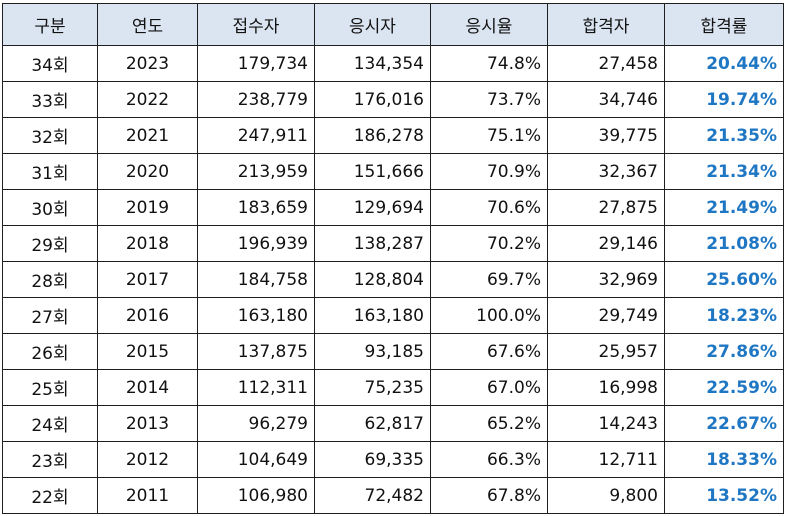 The image size is (786, 516). What do you see at coordinates (50, 495) in the screenshot?
I see `cell-round: 22회` at bounding box center [50, 495].